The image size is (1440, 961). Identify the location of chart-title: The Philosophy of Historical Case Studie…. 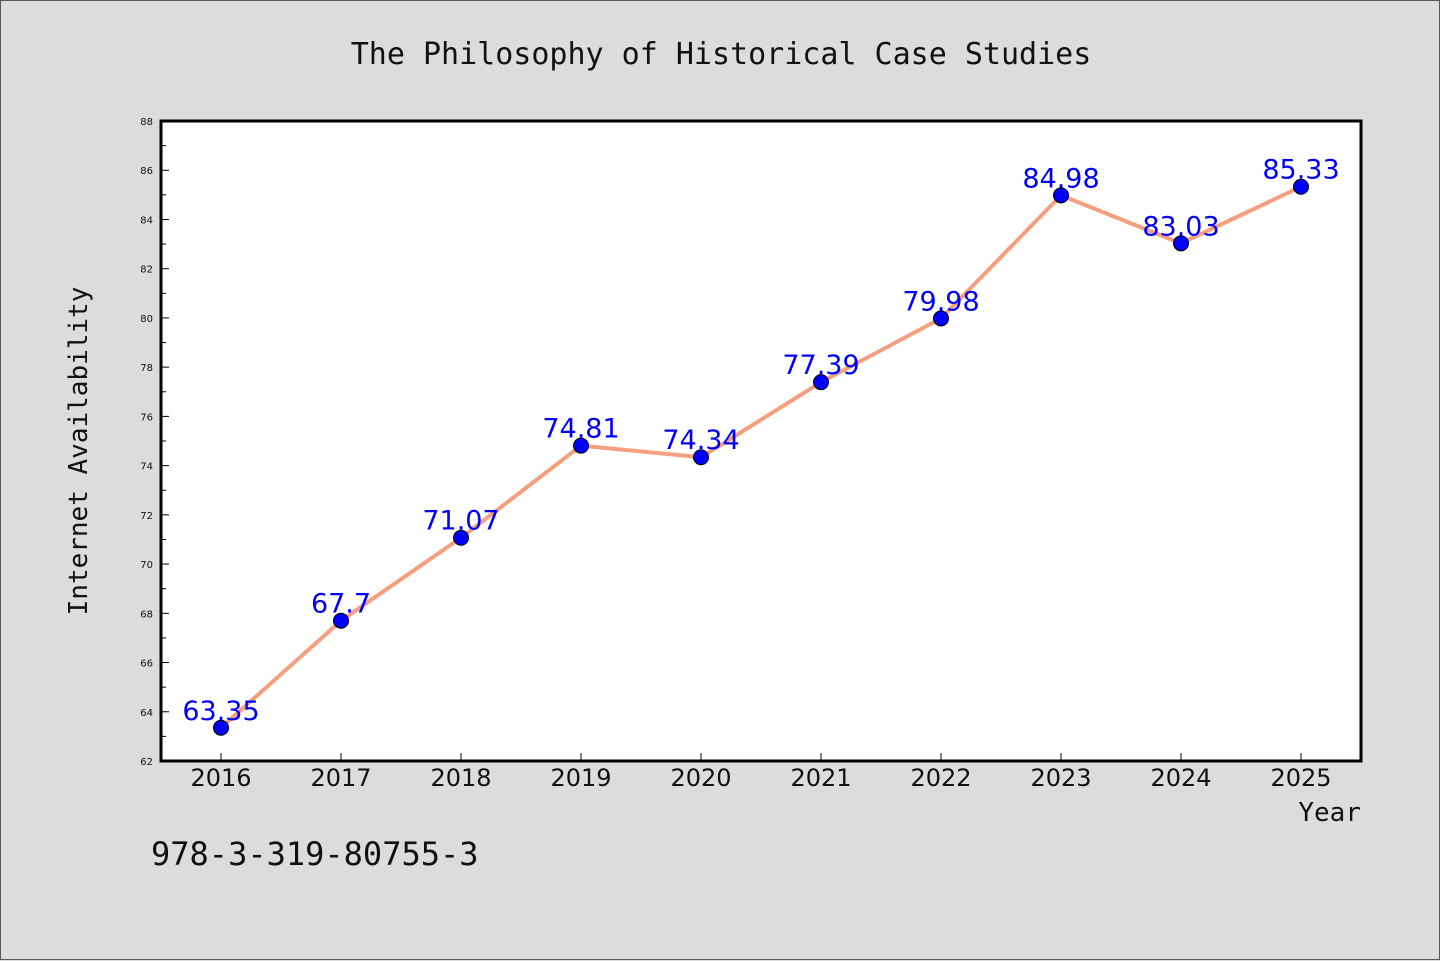
(721, 54).